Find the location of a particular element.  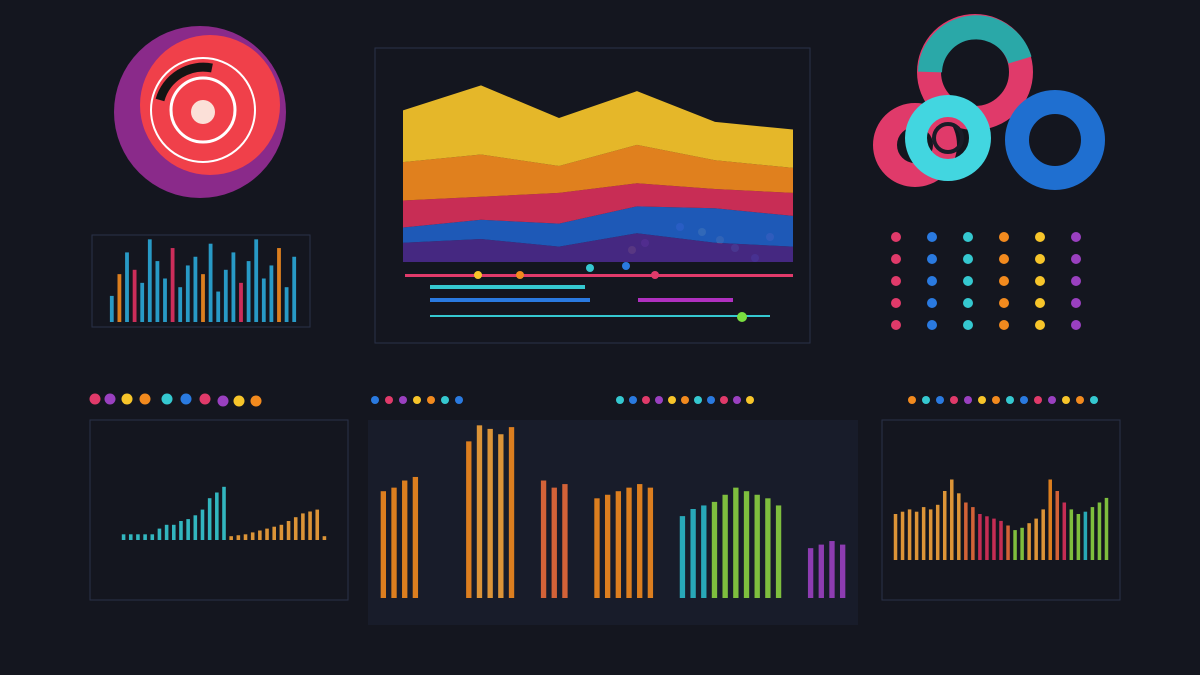

track is located at coordinates (510, 300).